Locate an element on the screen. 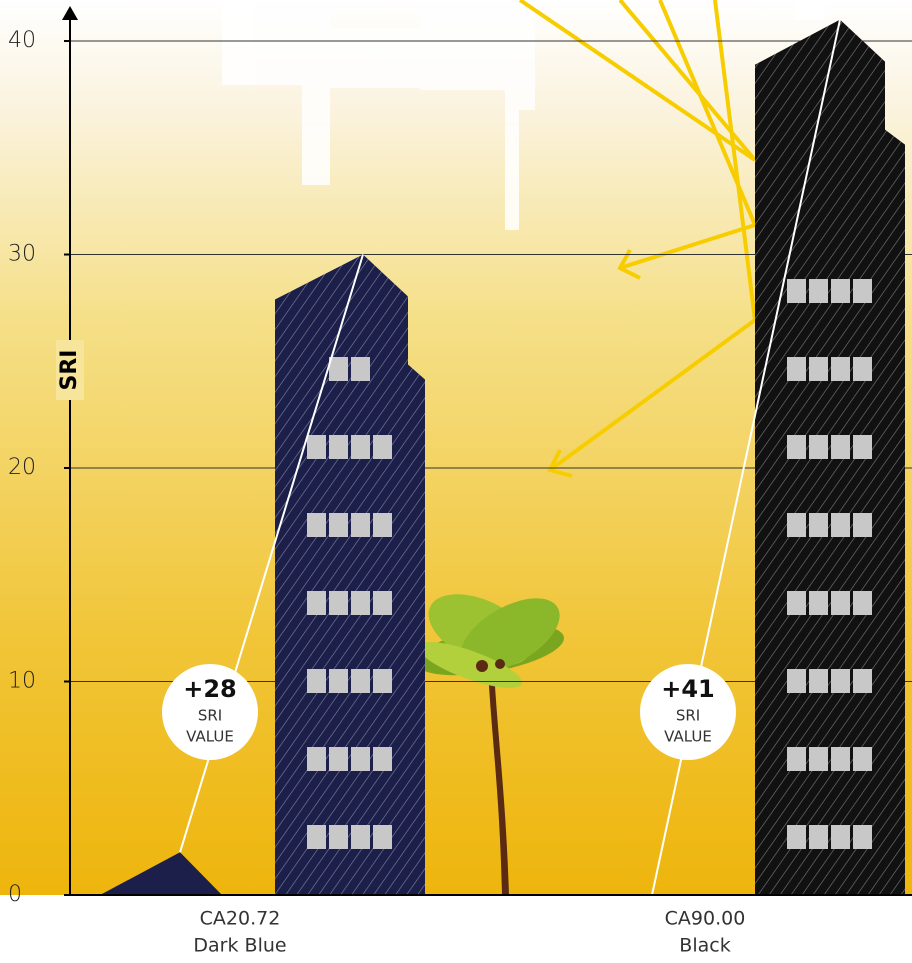 The image size is (912, 963). footer-bg is located at coordinates (456, 929).